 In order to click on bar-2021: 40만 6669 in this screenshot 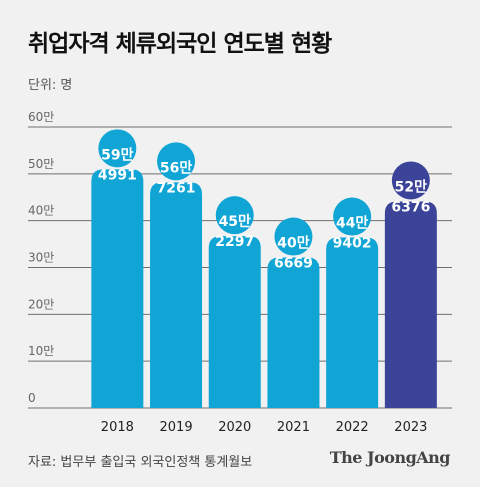, I will do `click(293, 312)`.